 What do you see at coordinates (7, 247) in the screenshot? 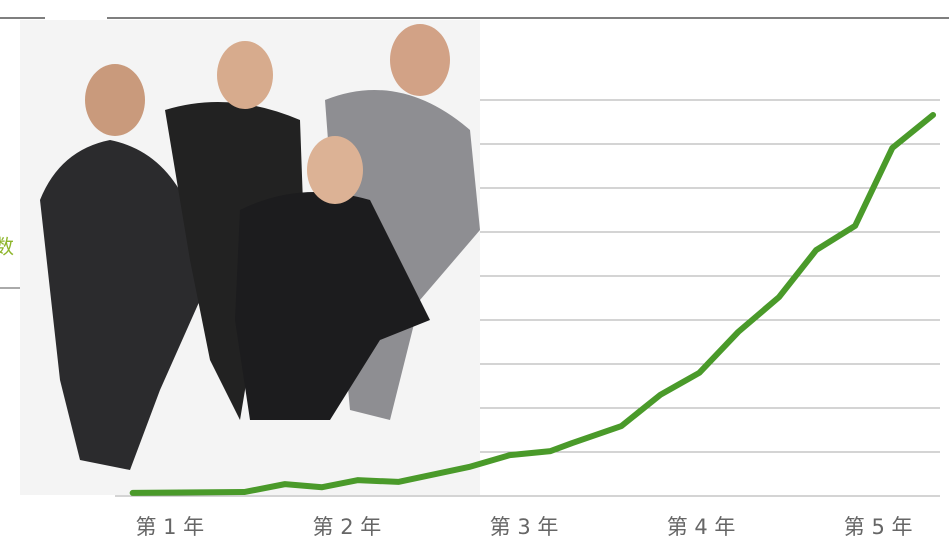
I see `y-axis-label: 数` at bounding box center [7, 247].